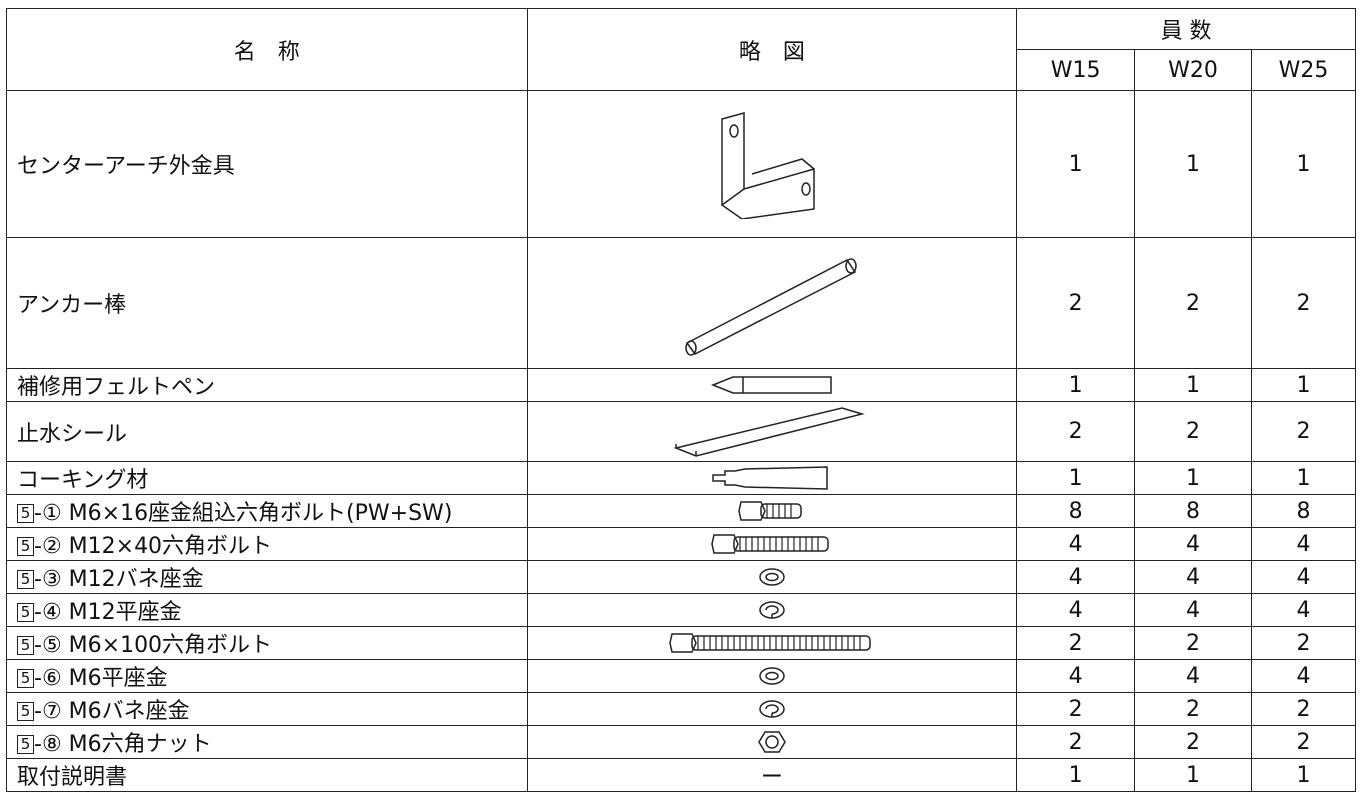 The image size is (1362, 798). Describe the element at coordinates (771, 777) in the screenshot. I see `diagram-text: ー` at that location.